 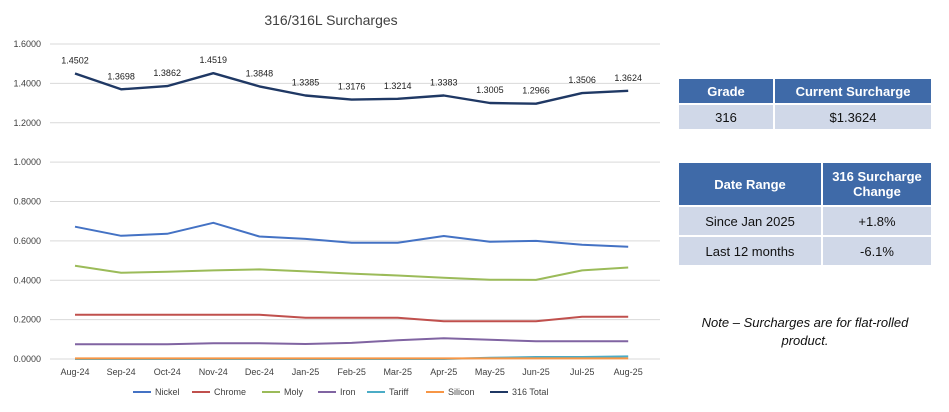 What do you see at coordinates (877, 251) in the screenshot?
I see `change-last-12: -6.1%` at bounding box center [877, 251].